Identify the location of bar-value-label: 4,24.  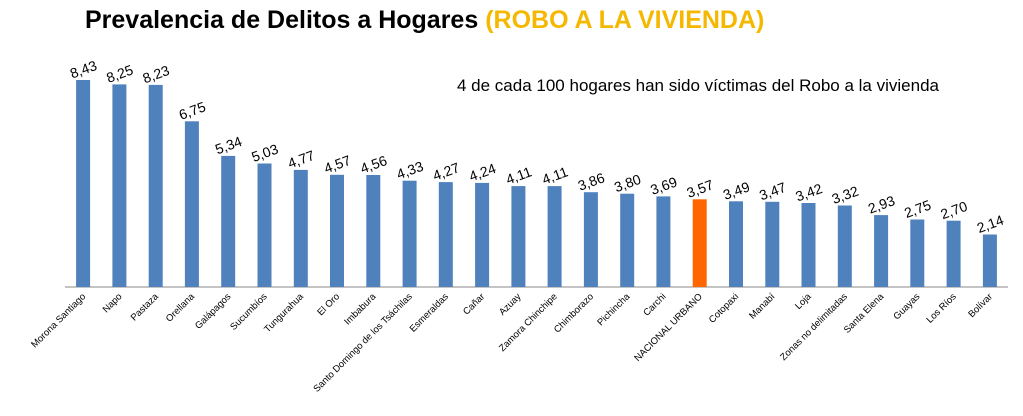
(482, 172).